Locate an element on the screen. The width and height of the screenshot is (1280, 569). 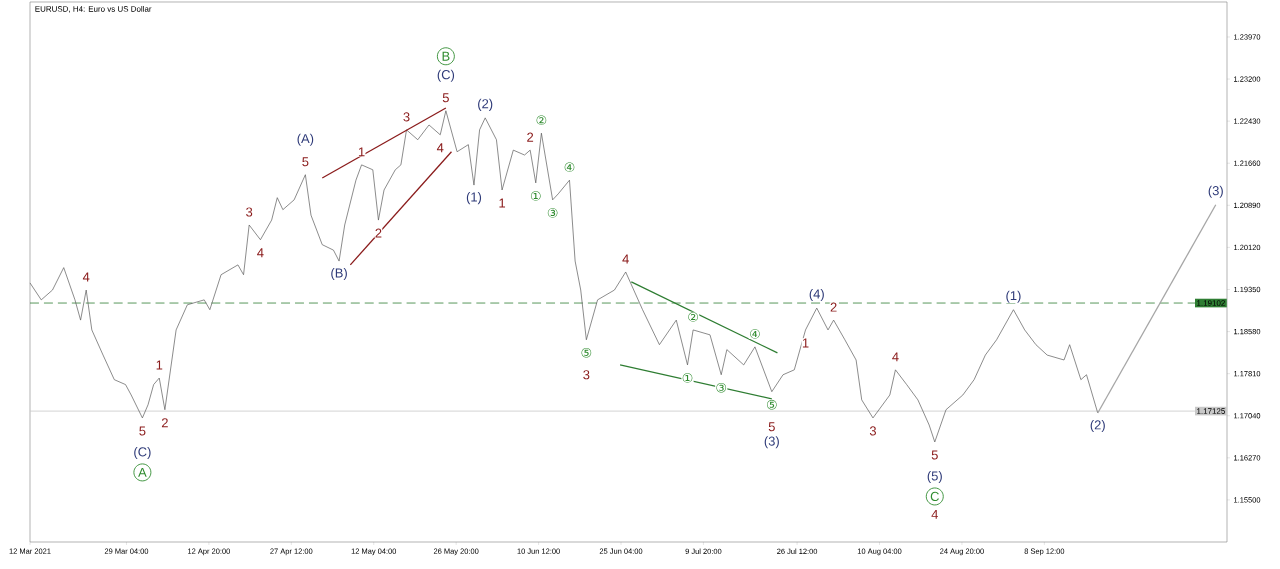
annotation: (A) is located at coordinates (305, 139).